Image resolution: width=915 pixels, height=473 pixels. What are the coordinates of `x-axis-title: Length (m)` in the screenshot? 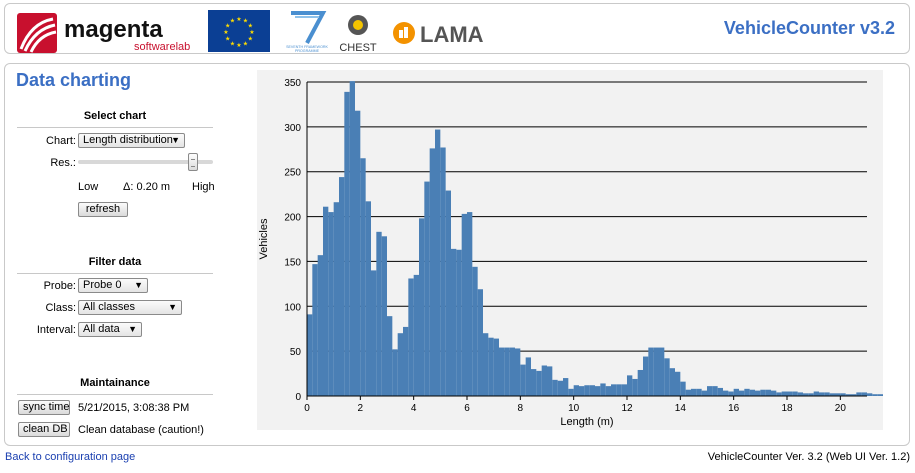 It's located at (586, 422).